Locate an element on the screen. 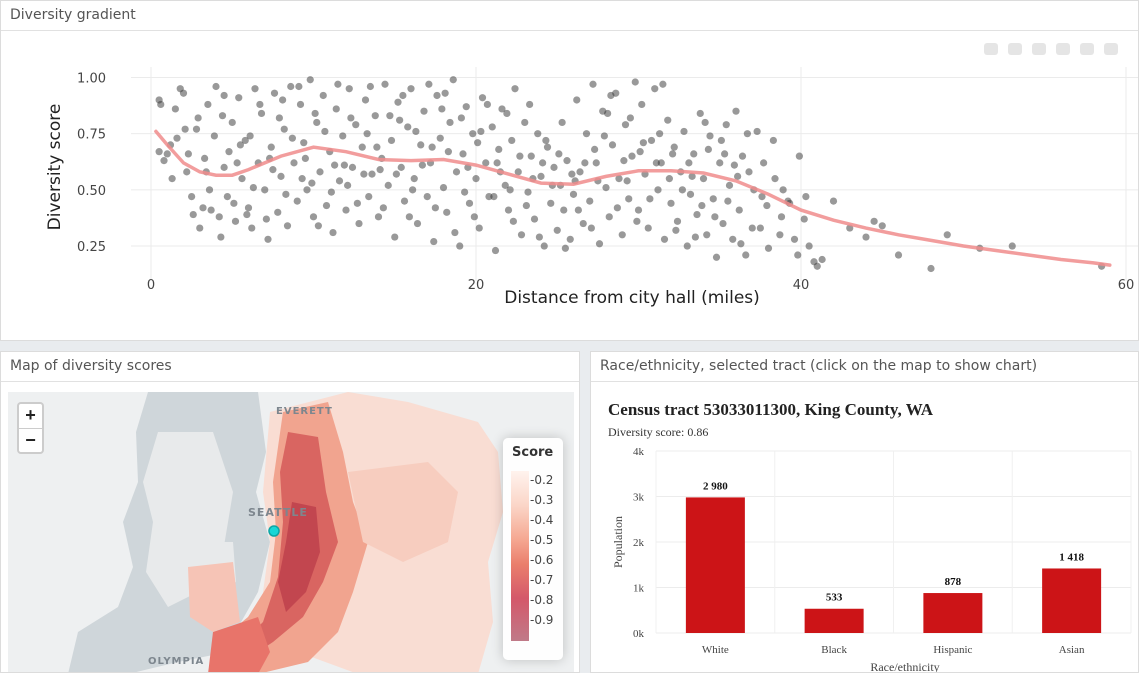 The height and width of the screenshot is (673, 1139). selected-tract-marker is located at coordinates (274, 531).